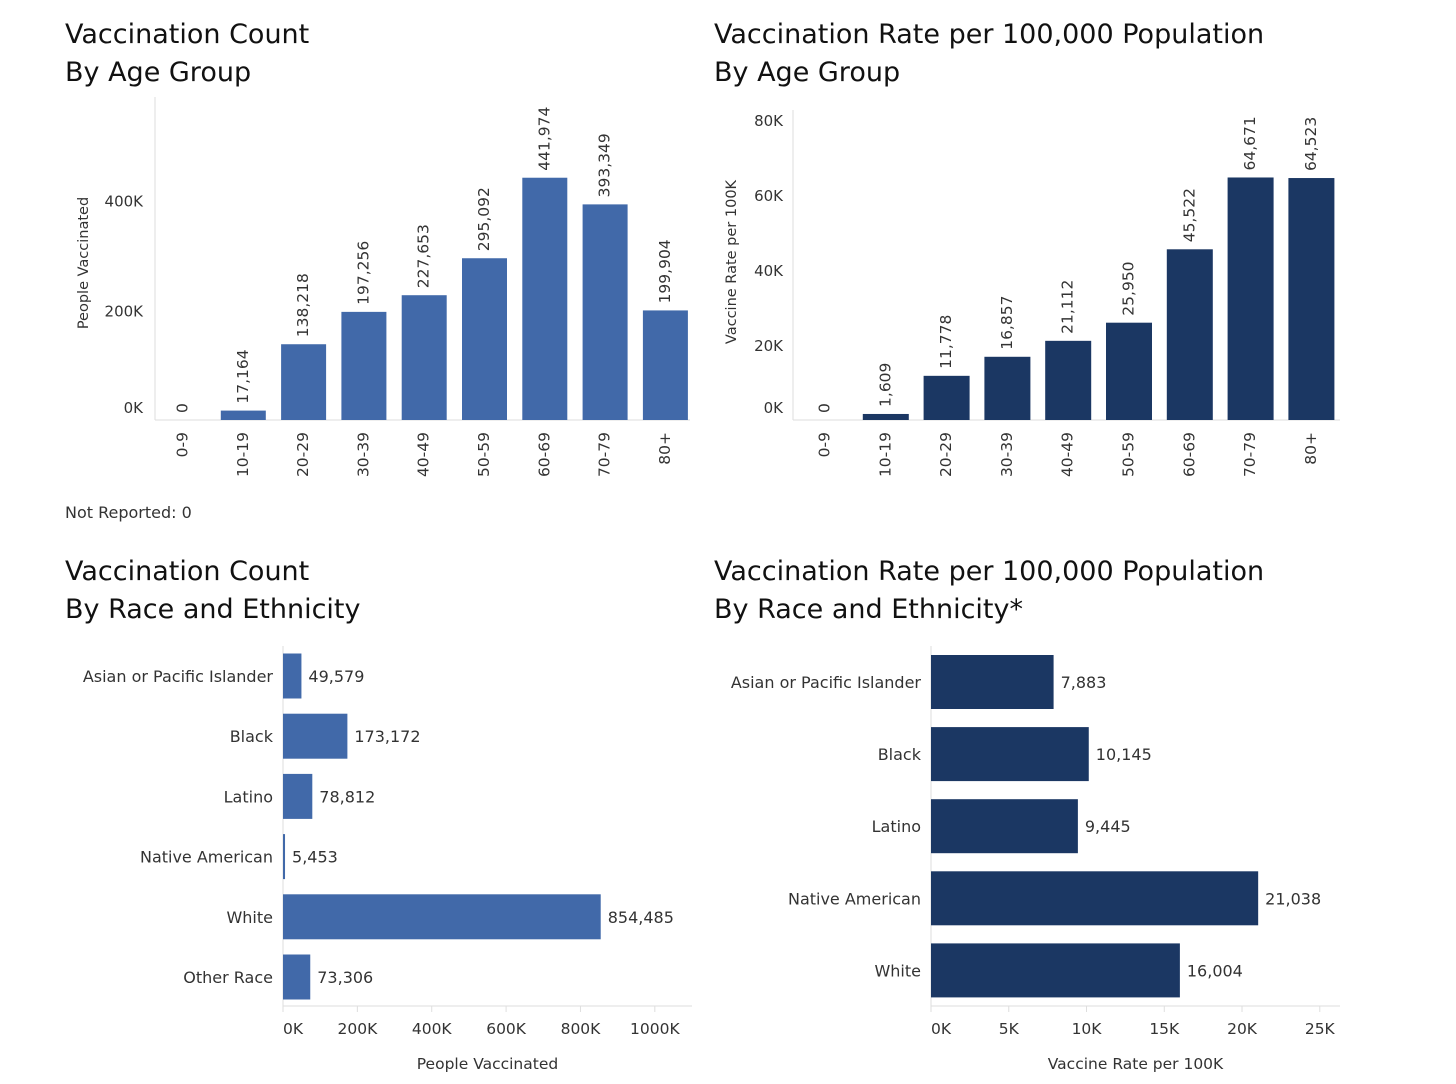  Describe the element at coordinates (1242, 1029) in the screenshot. I see `x-tick-label: 20K` at that location.